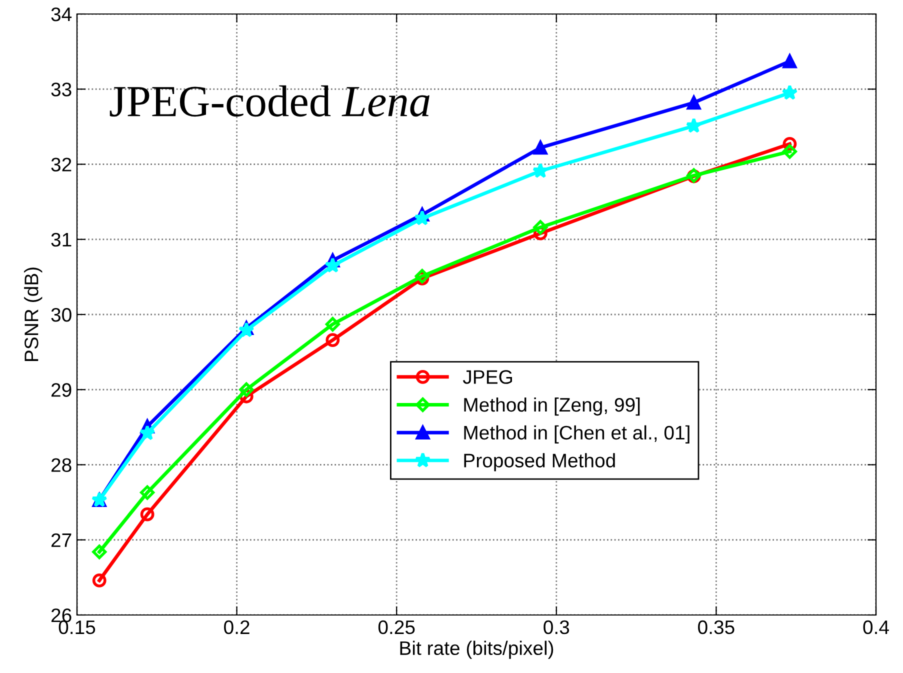 The width and height of the screenshot is (903, 673). What do you see at coordinates (61, 239) in the screenshot?
I see `y-tick-label: 31` at bounding box center [61, 239].